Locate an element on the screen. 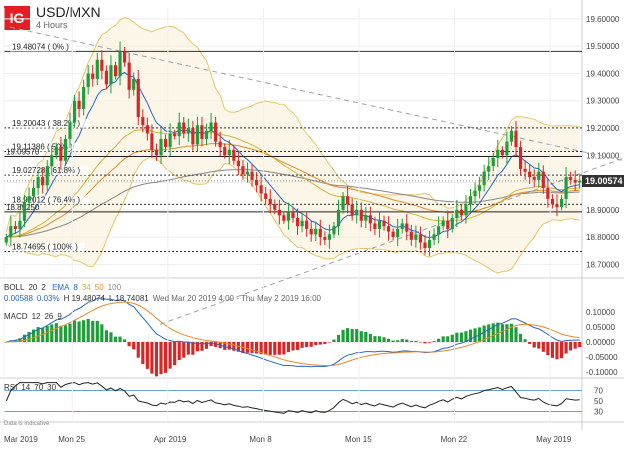 This screenshot has width=624, height=449. ema-name: EMA is located at coordinates (61, 287).